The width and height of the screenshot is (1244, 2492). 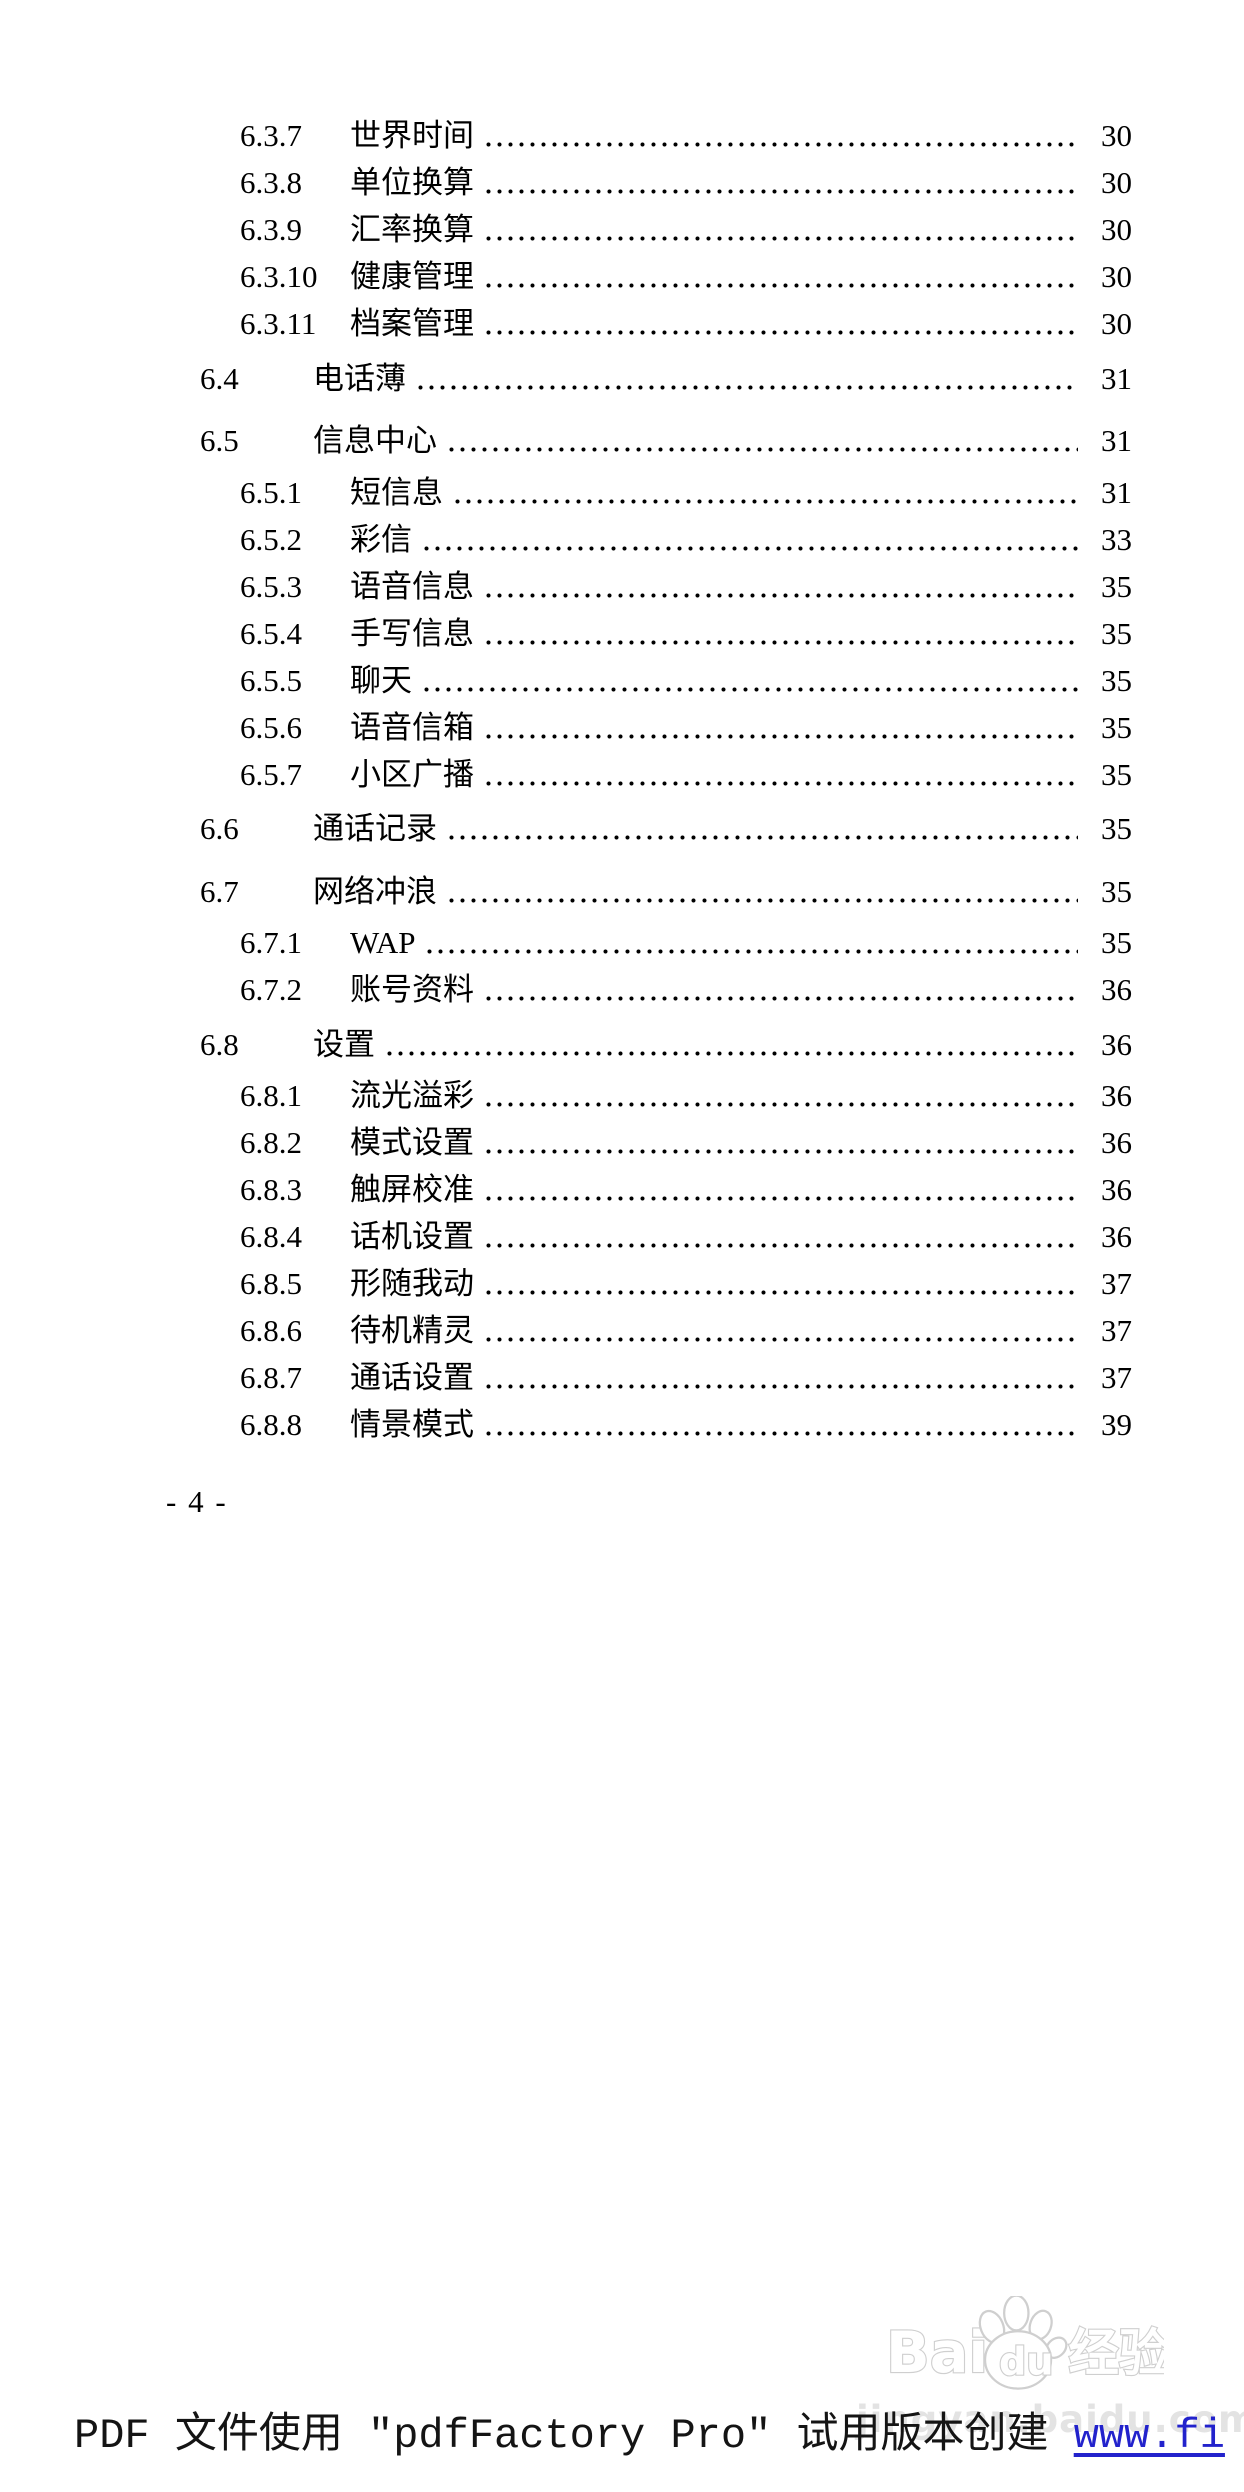 I want to click on toc-entry-title: 信息中心, so click(x=375, y=440).